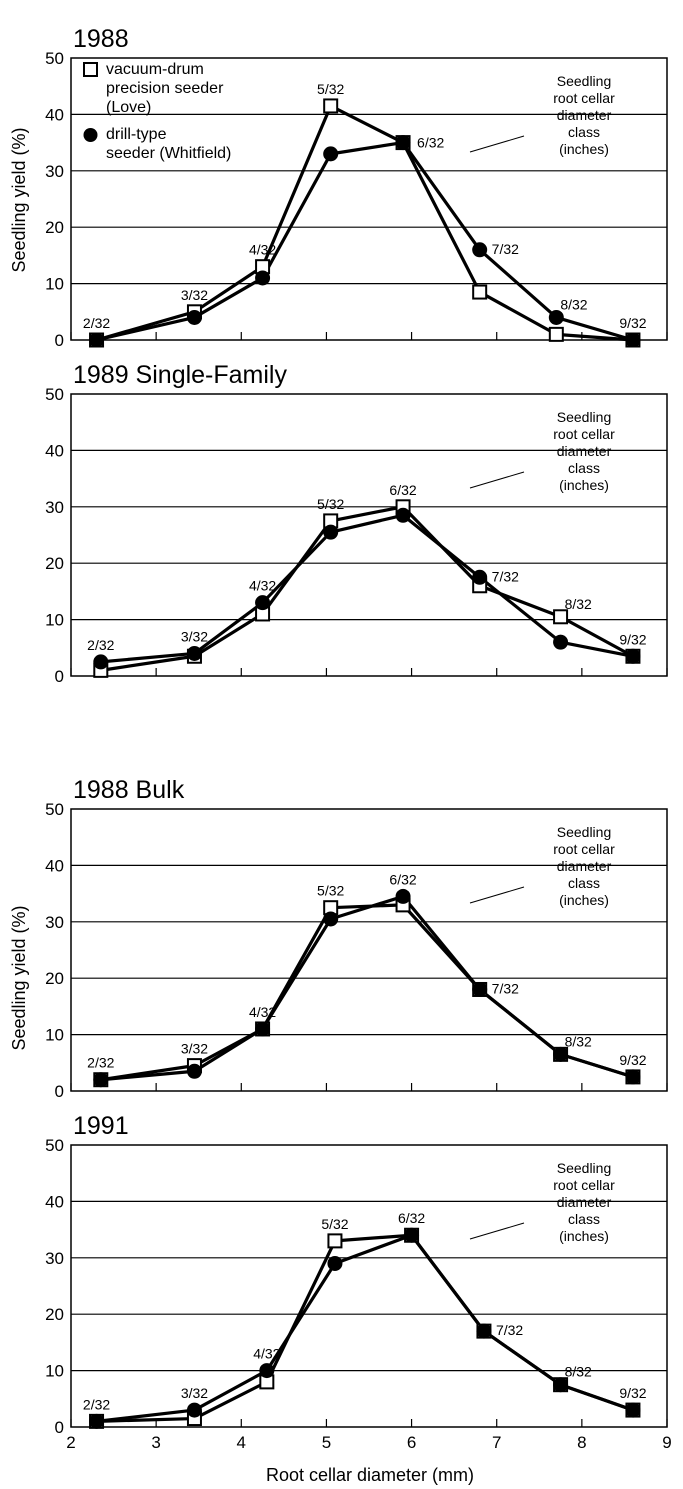  I want to click on point-label: 3/32, so click(194, 295).